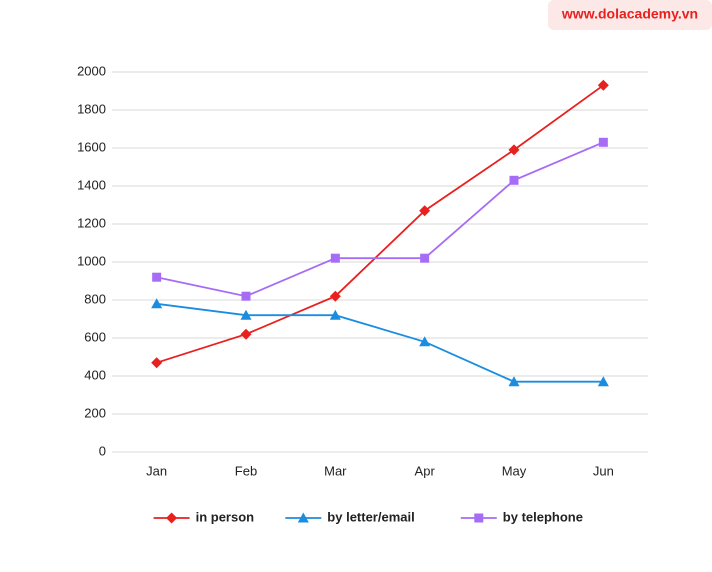 Image resolution: width=712 pixels, height=572 pixels. I want to click on legend-label: in person, so click(225, 516).